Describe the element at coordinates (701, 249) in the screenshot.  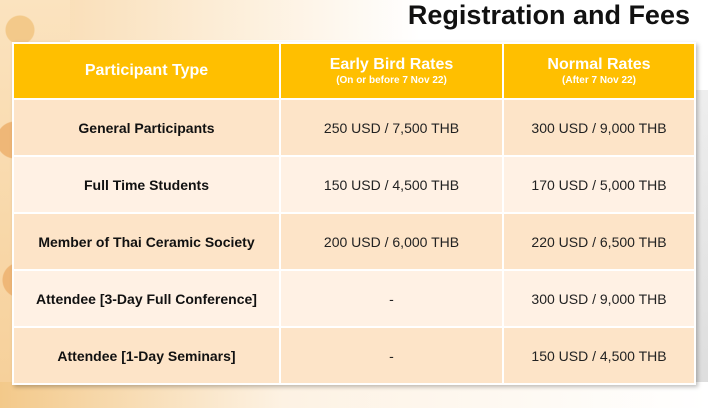
I see `decorative-pattern-right` at that location.